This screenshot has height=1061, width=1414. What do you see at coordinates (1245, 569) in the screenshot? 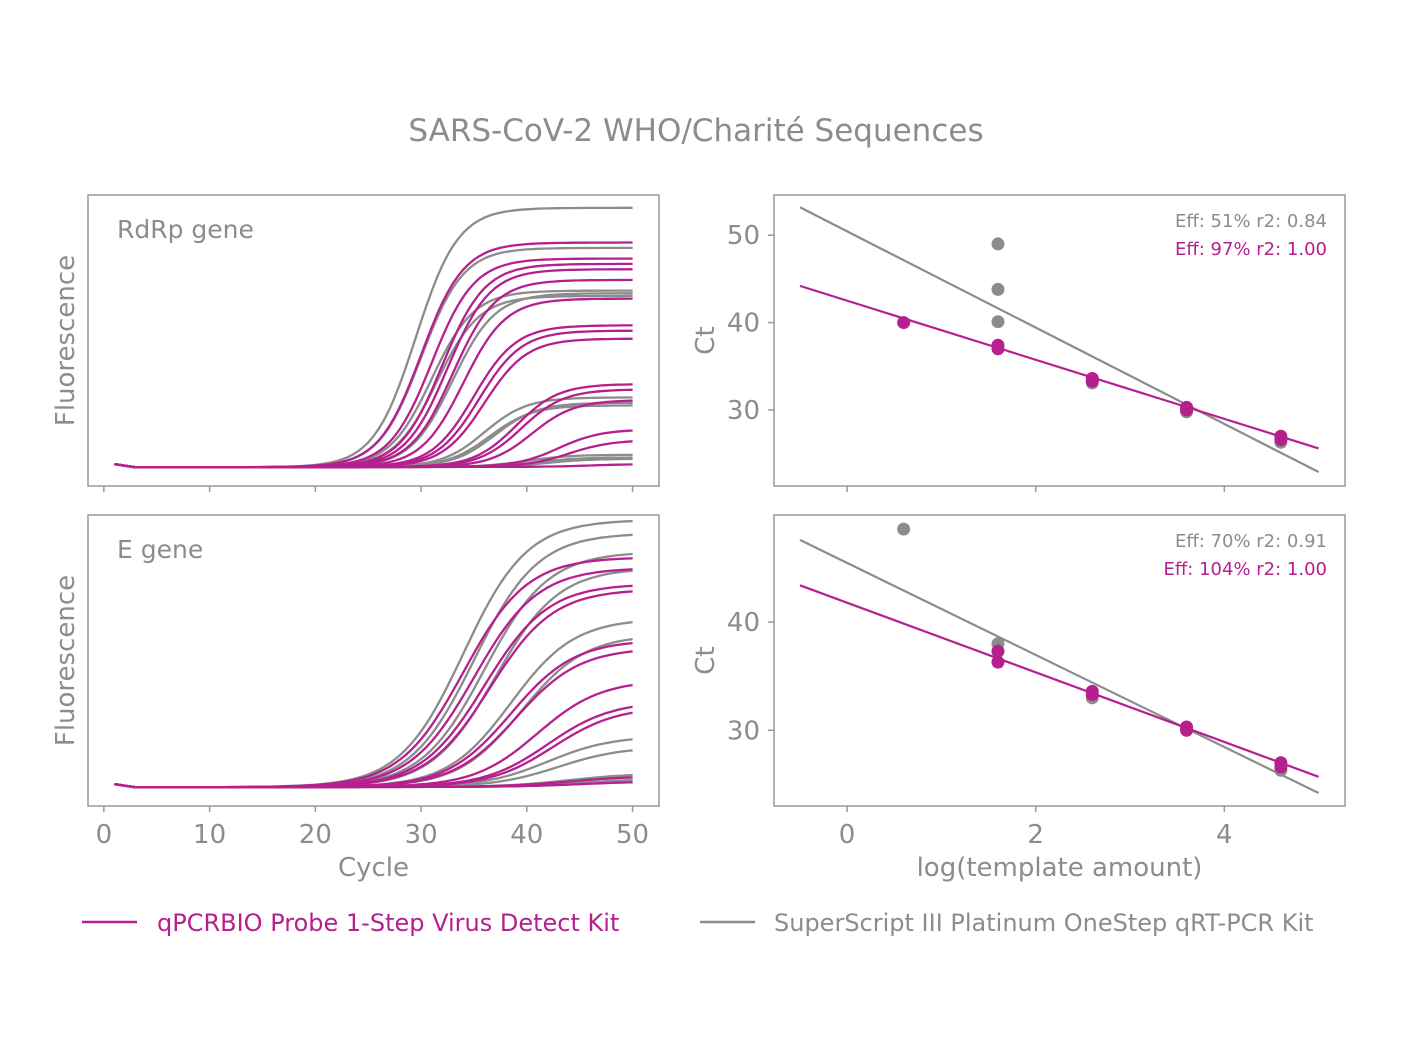
I see `efficiency-annotation-qpcrbio: Eff: 104% r2: 1.00` at bounding box center [1245, 569].